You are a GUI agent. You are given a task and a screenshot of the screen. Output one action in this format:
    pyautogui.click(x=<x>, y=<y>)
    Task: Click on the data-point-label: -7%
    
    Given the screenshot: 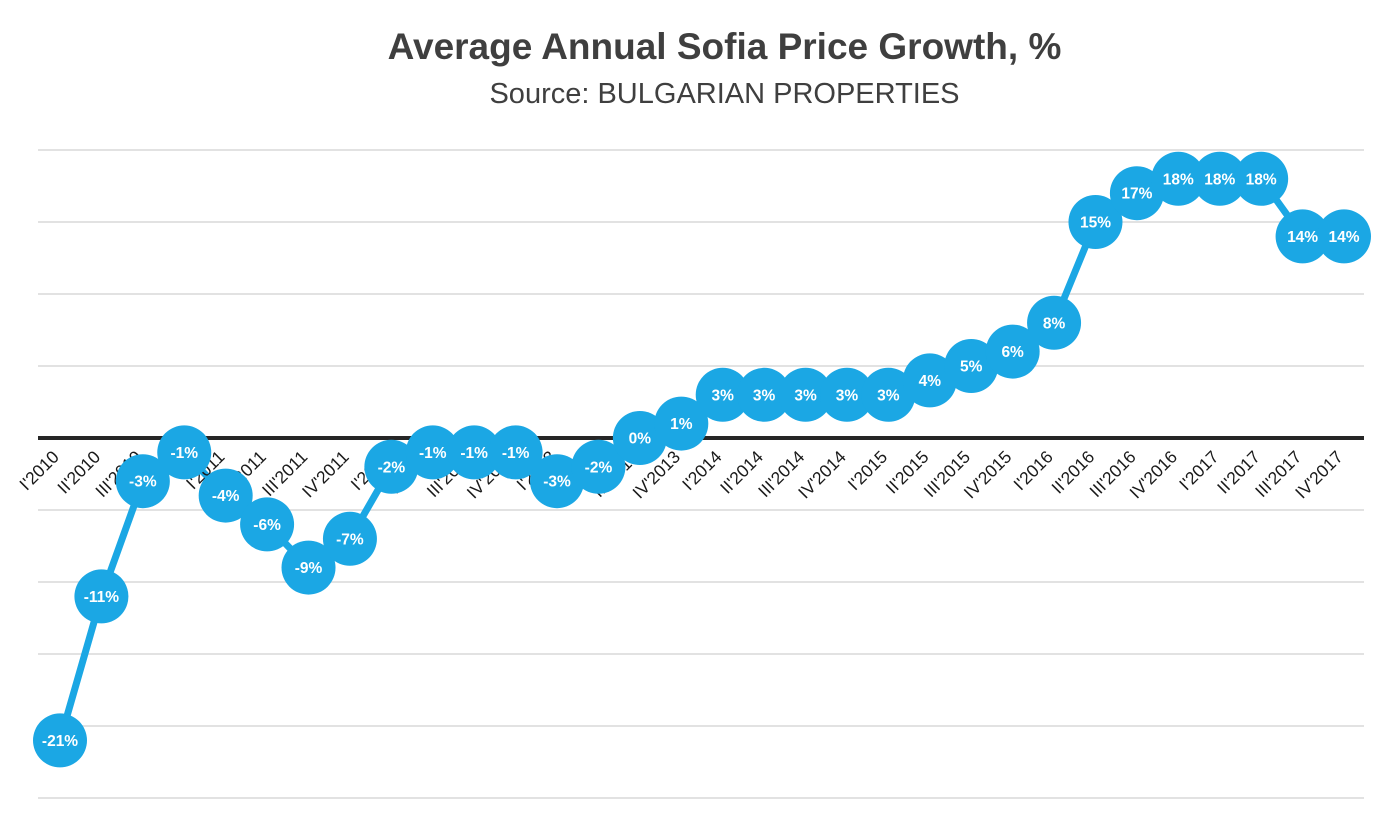 What is the action you would take?
    pyautogui.click(x=350, y=539)
    